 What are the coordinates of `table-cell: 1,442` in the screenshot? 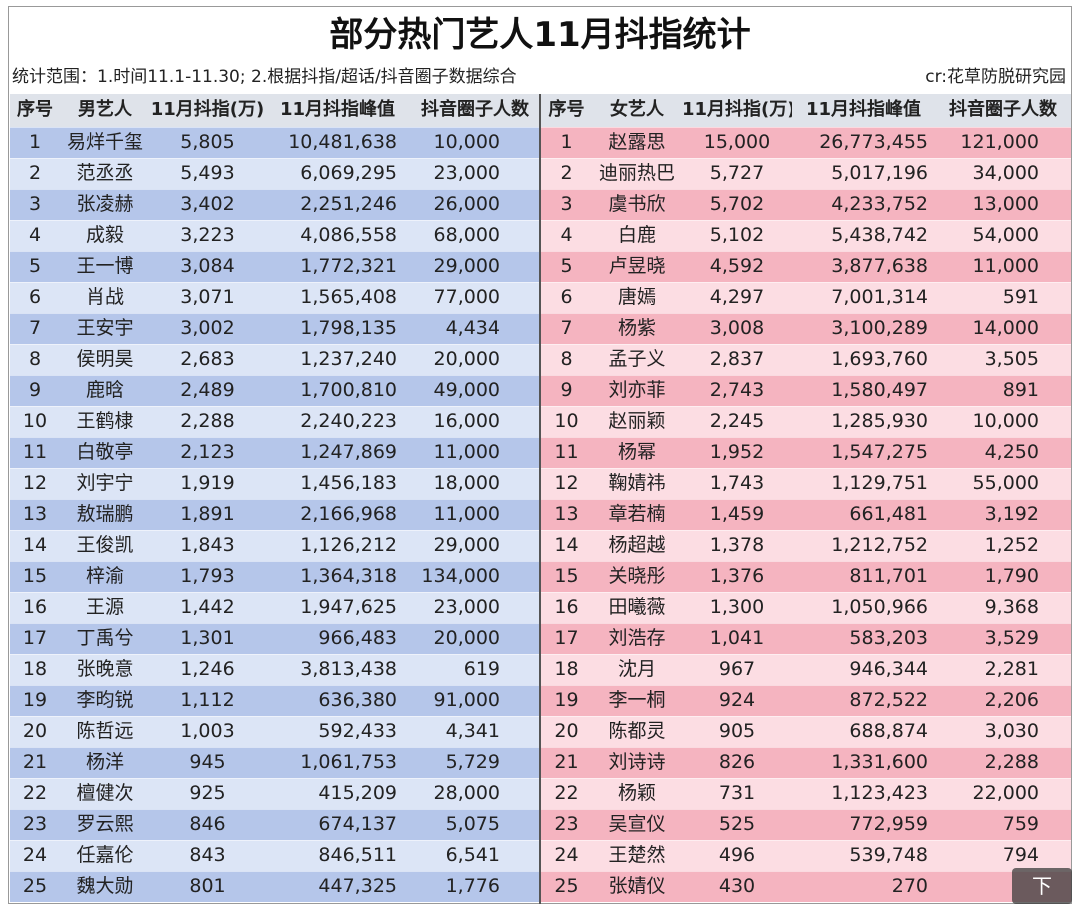 It's located at (207, 607).